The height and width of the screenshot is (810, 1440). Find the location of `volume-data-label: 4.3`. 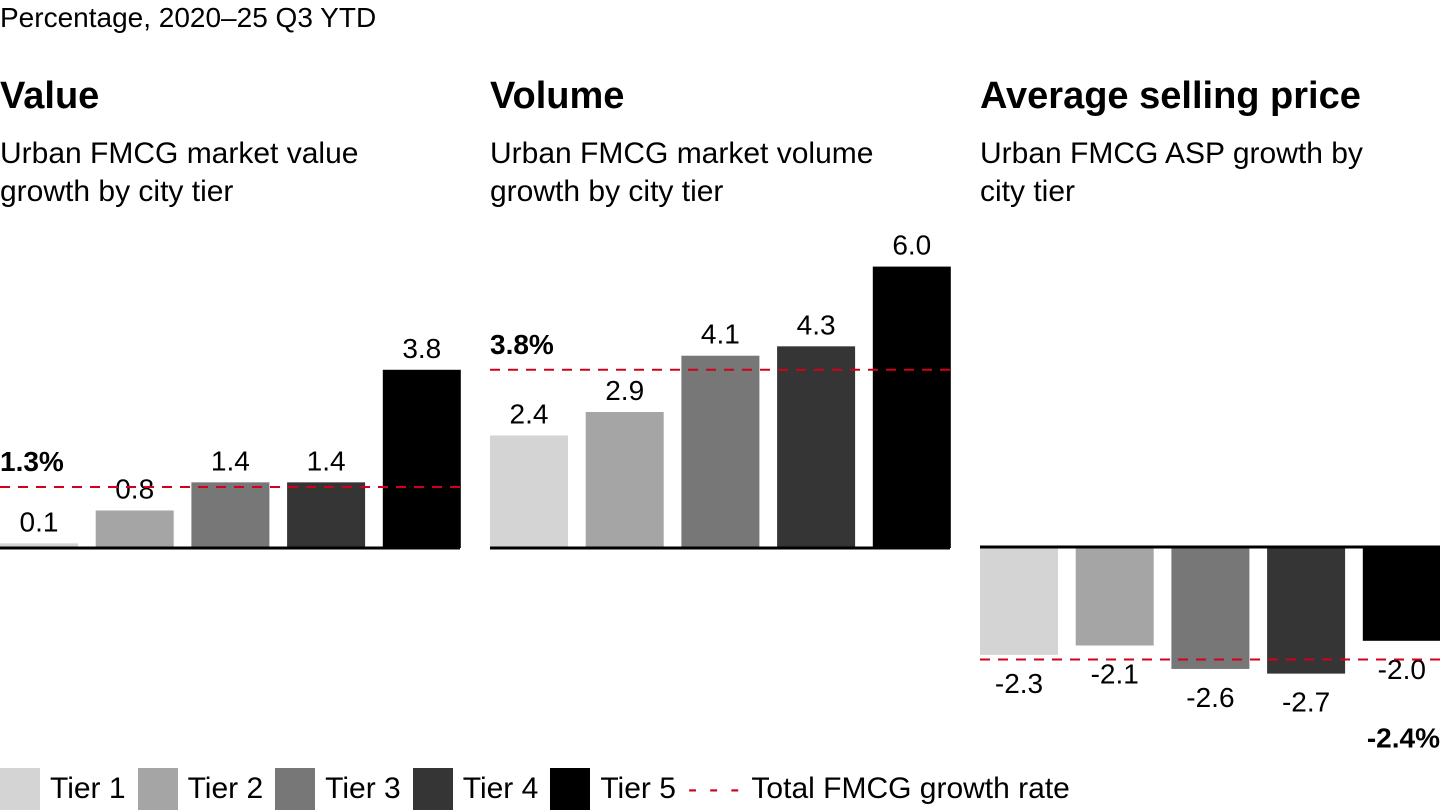

volume-data-label: 4.3 is located at coordinates (816, 324).